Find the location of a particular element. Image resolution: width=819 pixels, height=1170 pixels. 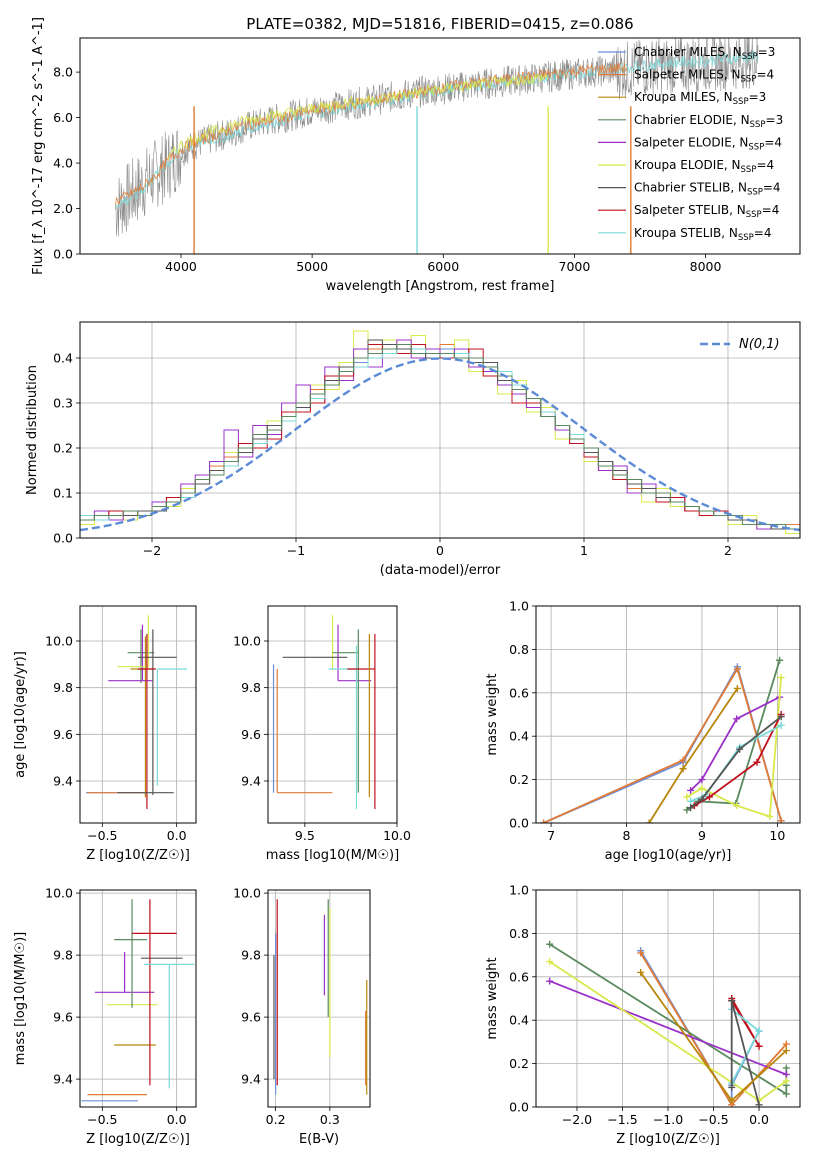

x-tick-label: 4000 is located at coordinates (181, 266).